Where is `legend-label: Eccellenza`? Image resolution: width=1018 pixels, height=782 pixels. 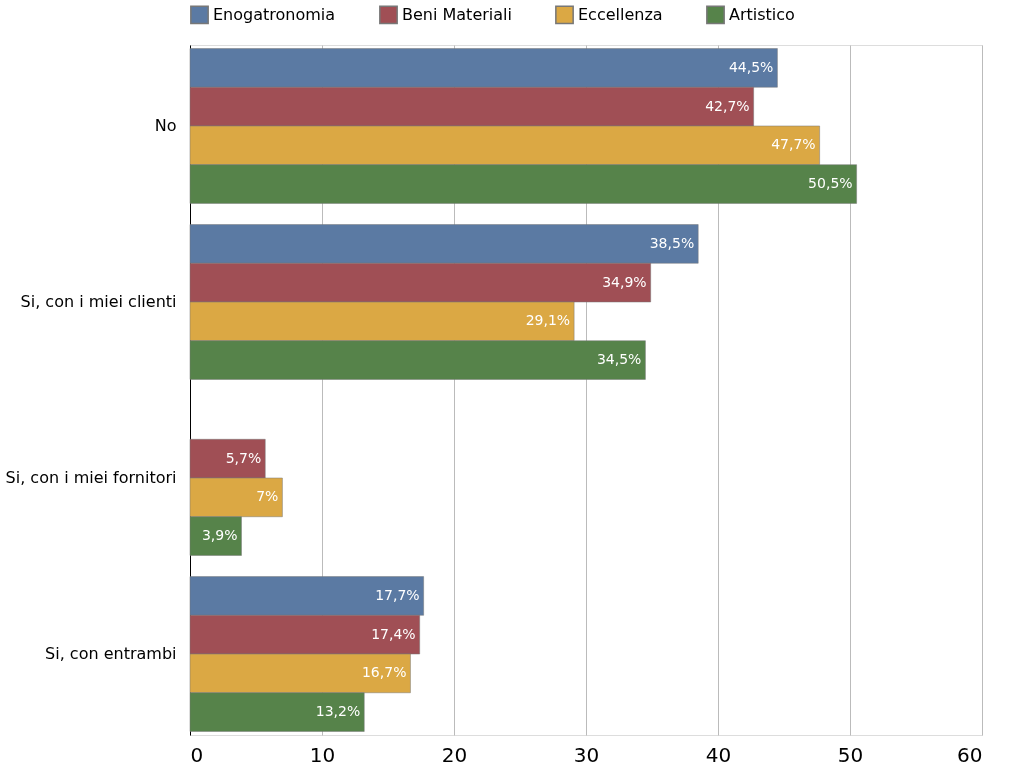
legend-label: Eccellenza is located at coordinates (620, 14).